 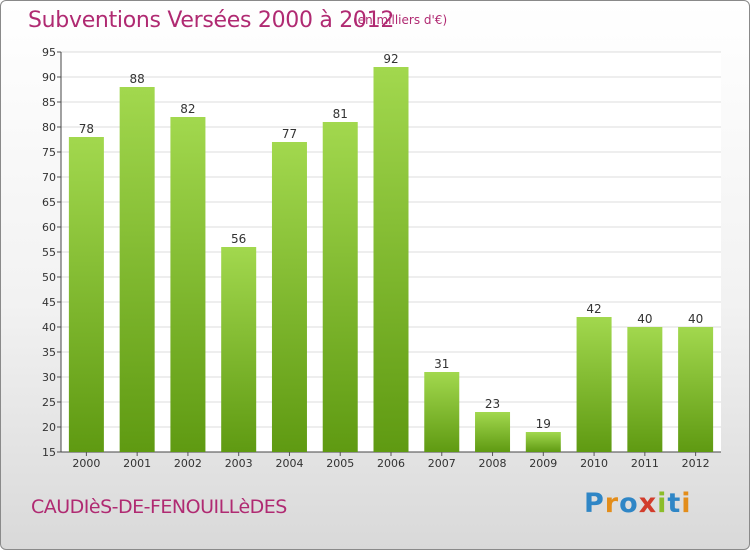 I want to click on y-tick-label: 45, so click(x=49, y=302).